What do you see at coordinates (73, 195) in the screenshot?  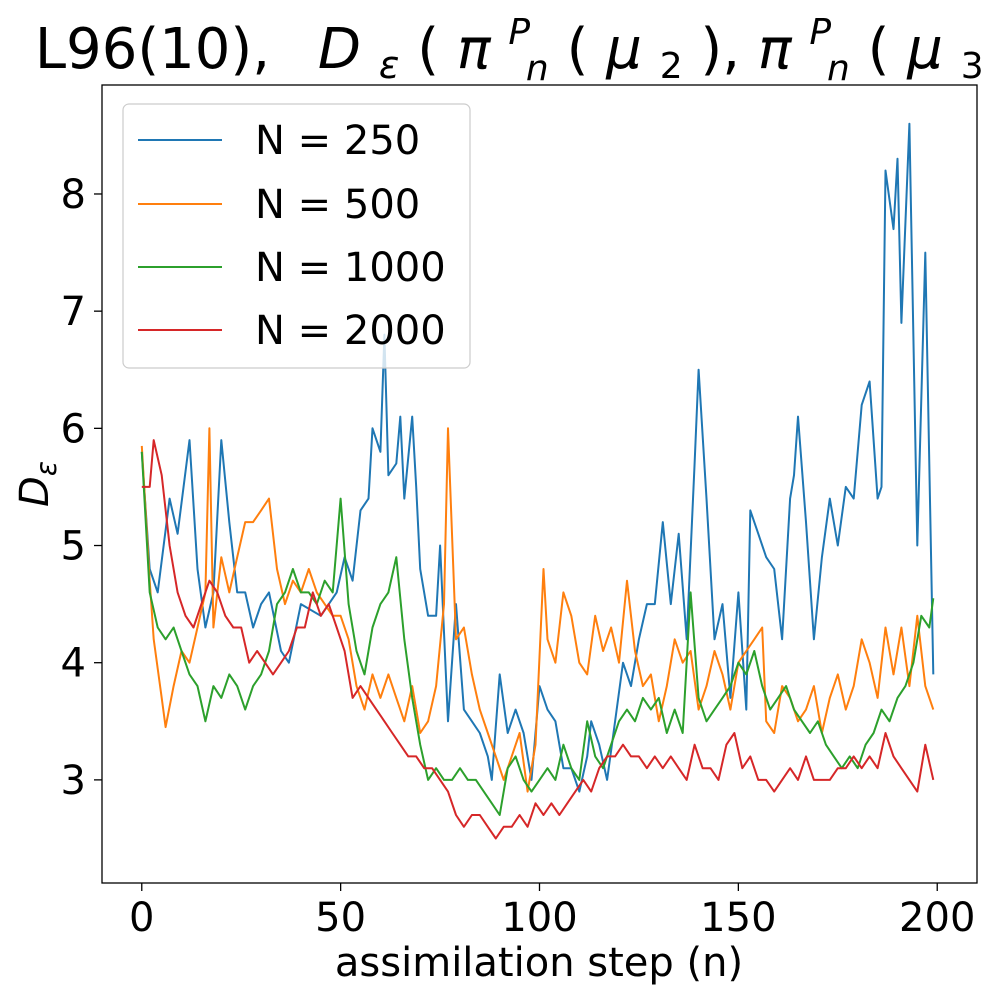 I see `y-tick-label: 8` at bounding box center [73, 195].